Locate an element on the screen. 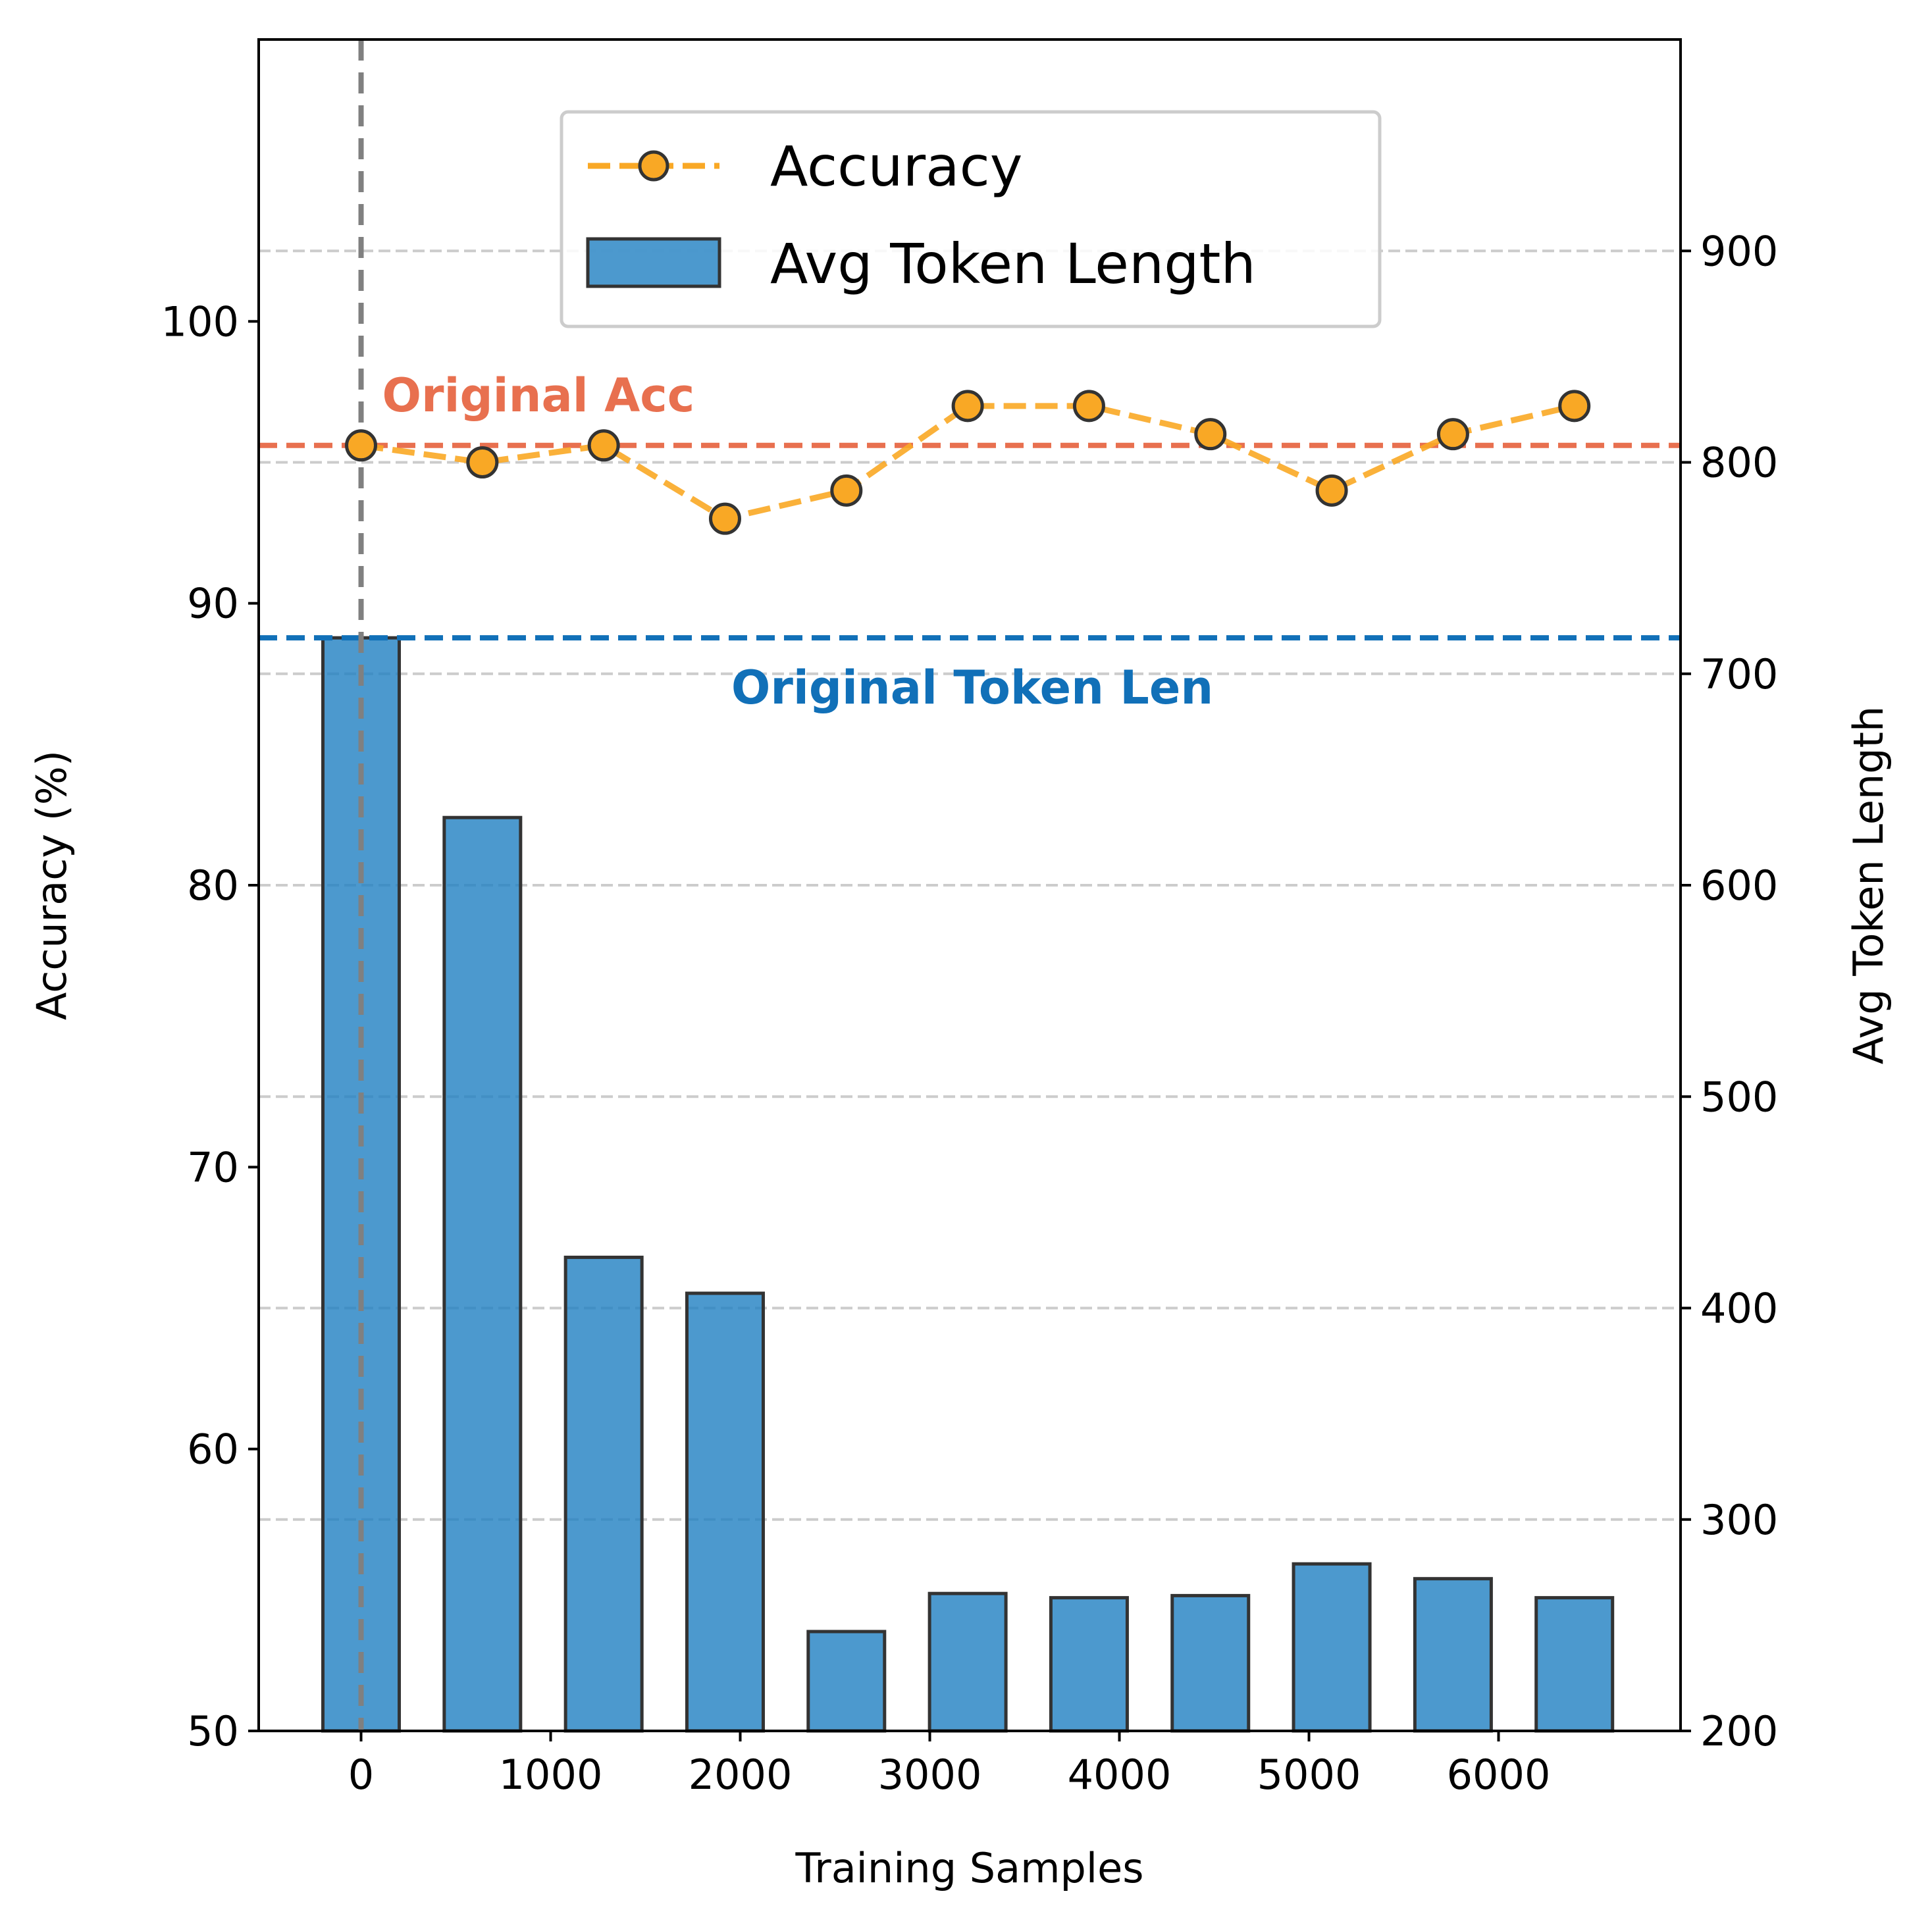 The width and height of the screenshot is (1932, 1931). left-y-tick-label: 90 is located at coordinates (213, 604).